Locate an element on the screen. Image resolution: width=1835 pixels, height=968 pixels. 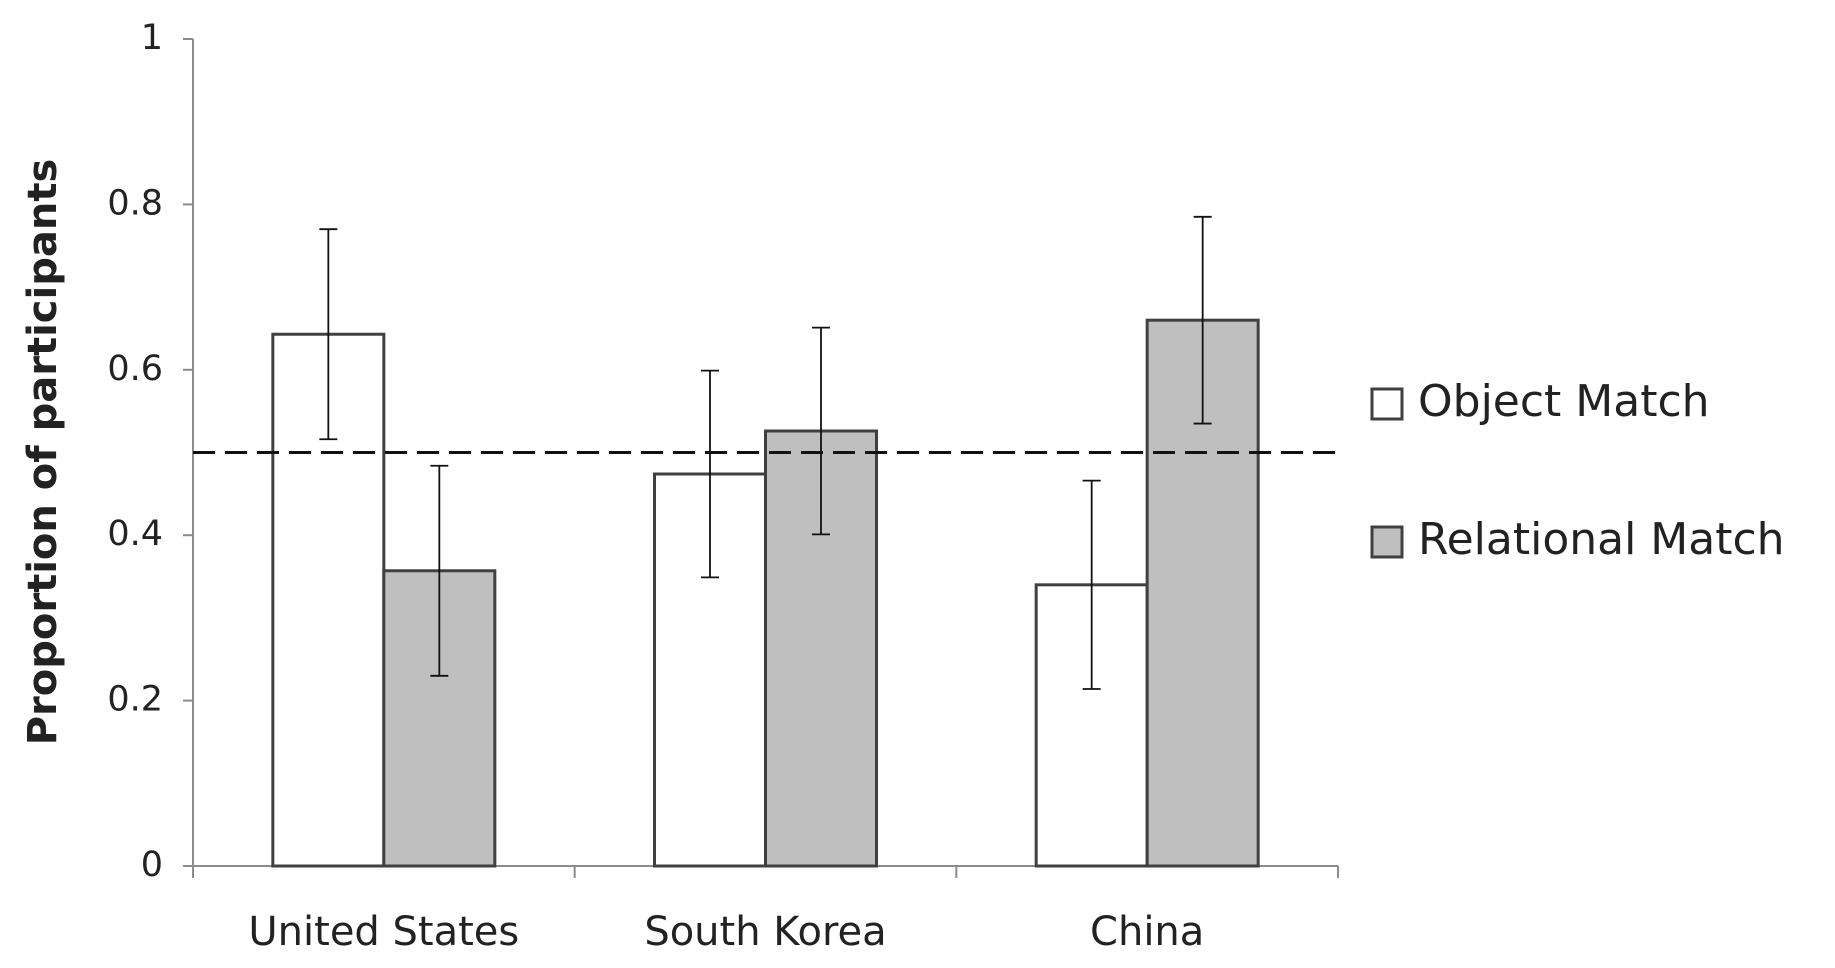
y-tick-label: 0.2 is located at coordinates (135, 700).